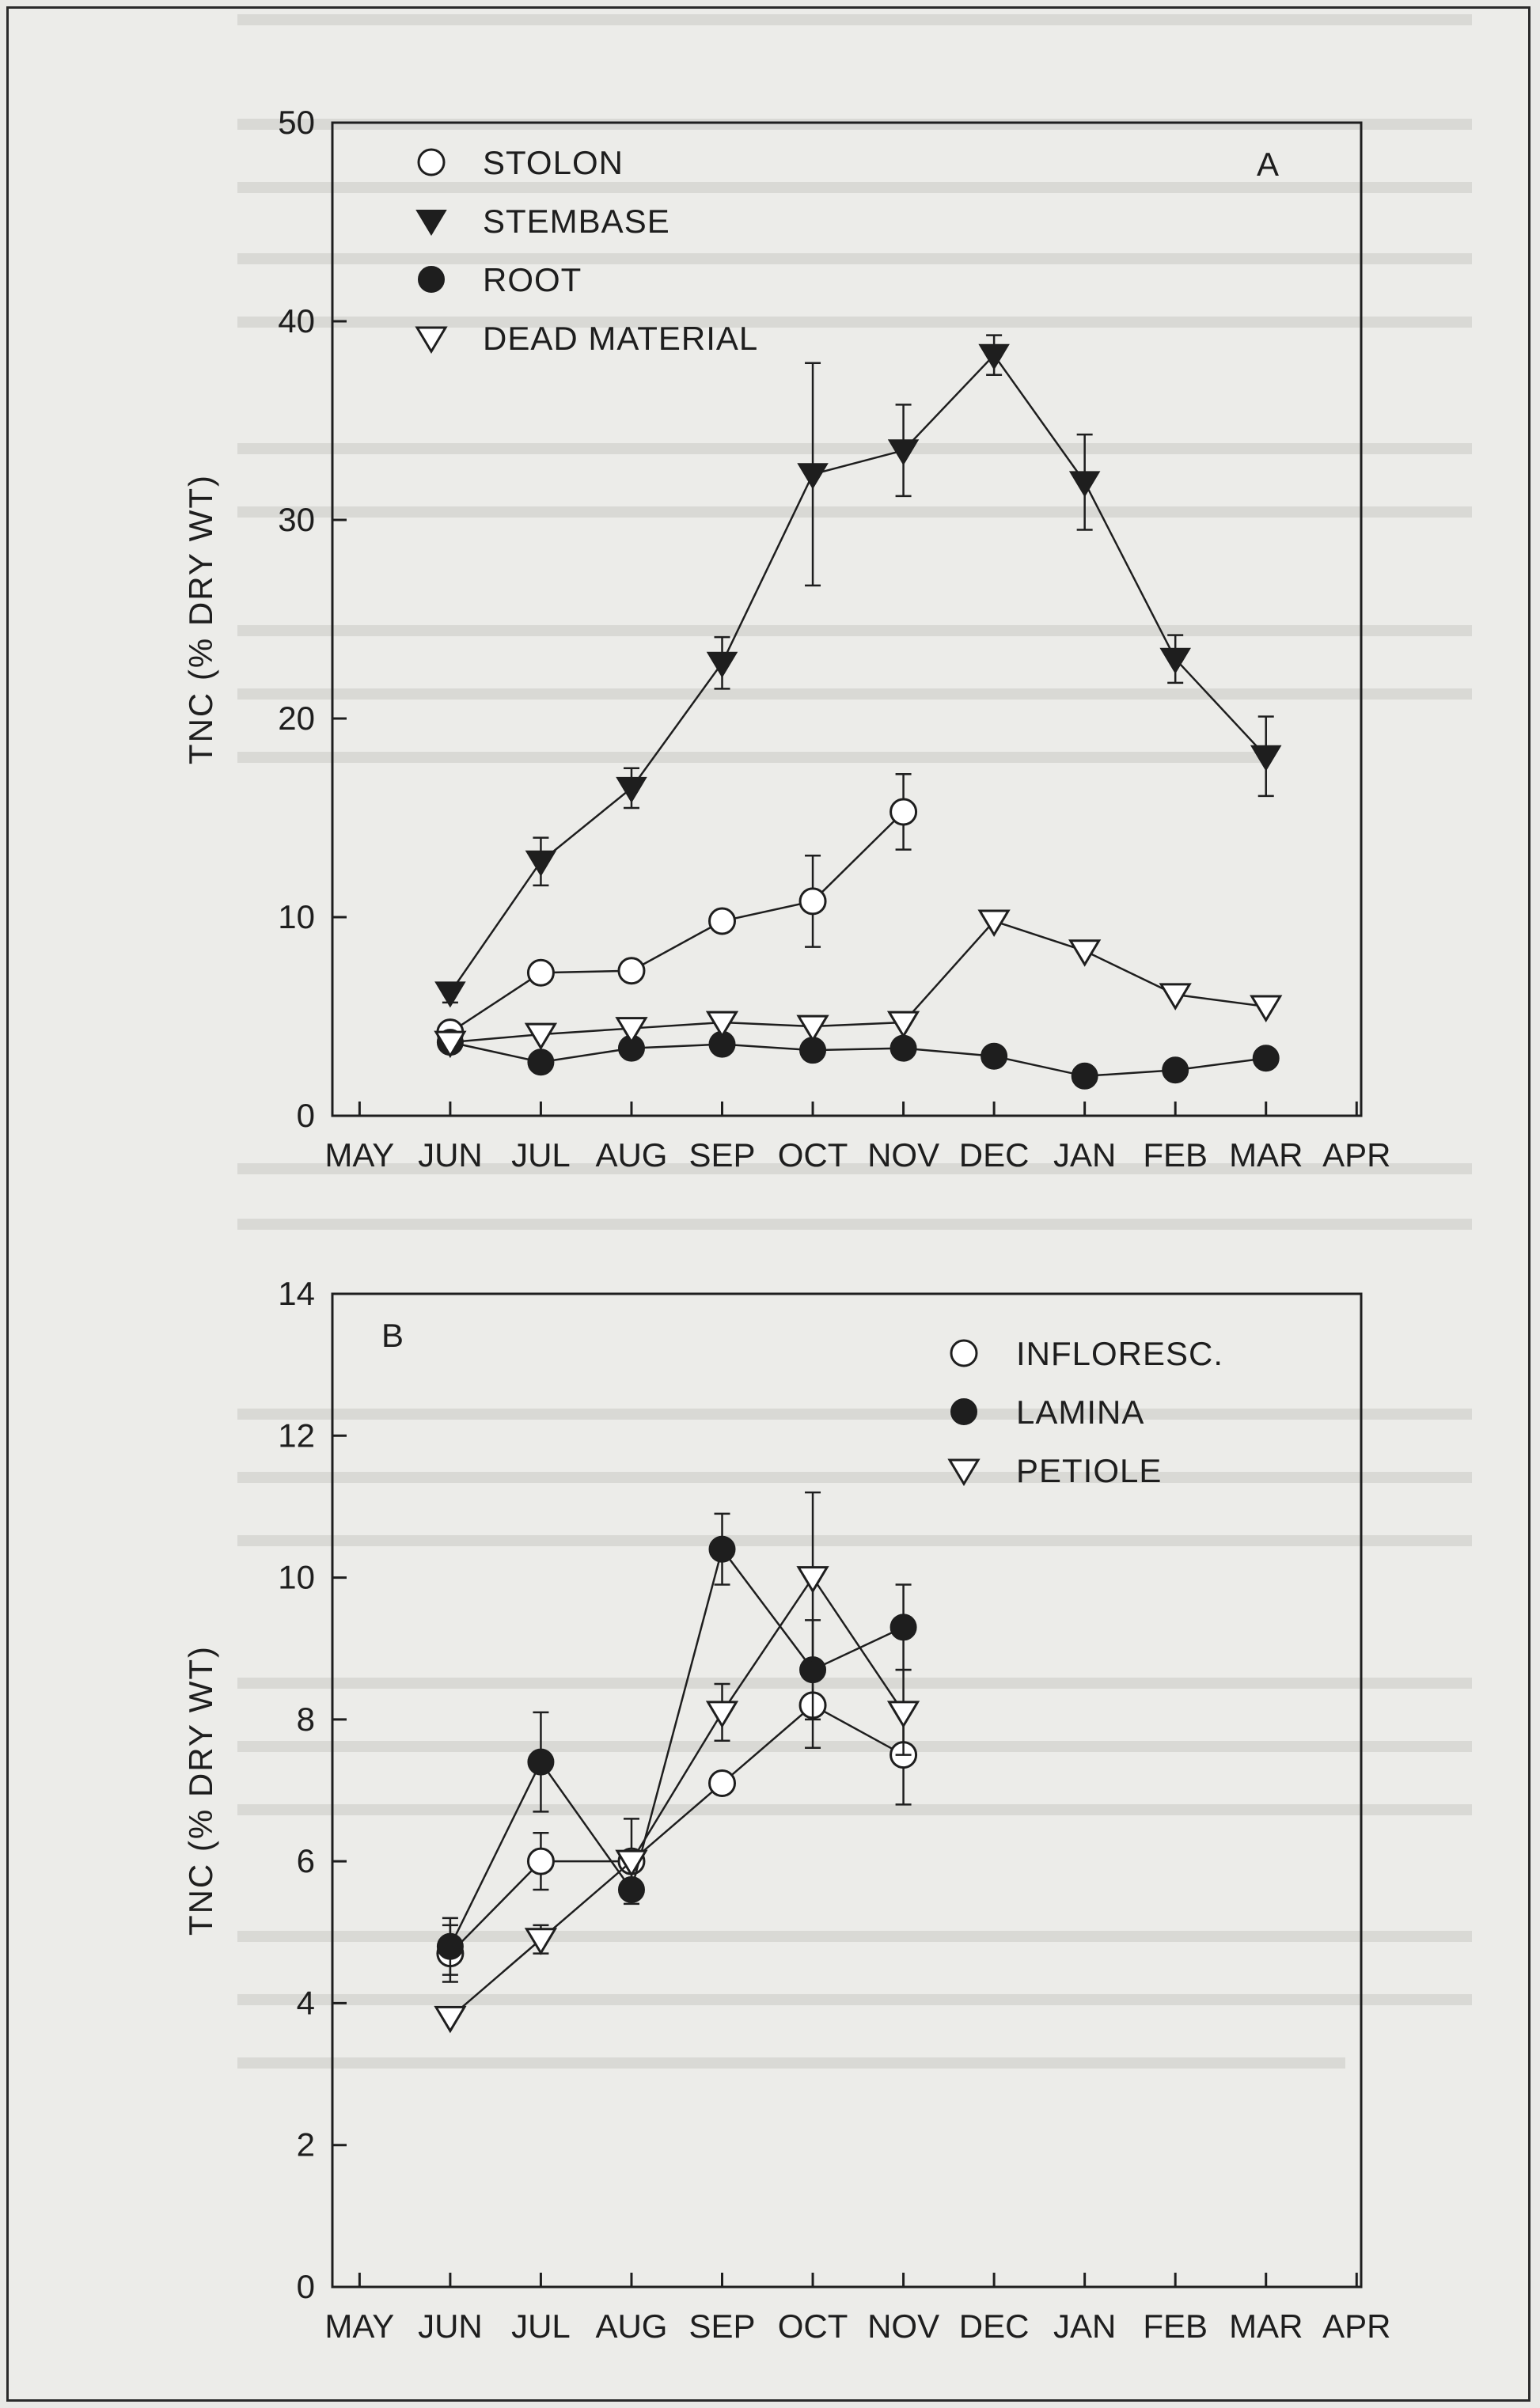  Describe the element at coordinates (903, 1628) in the screenshot. I see `data-point-lamina-nov` at that location.